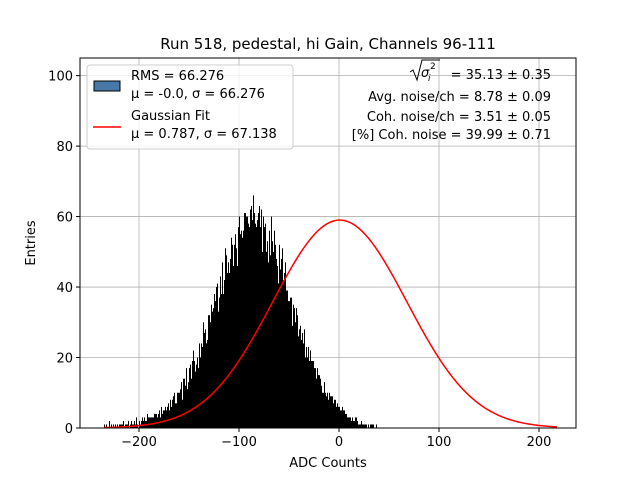 The height and width of the screenshot is (480, 640). Describe the element at coordinates (64, 218) in the screenshot. I see `y-tick-label: 60` at that location.